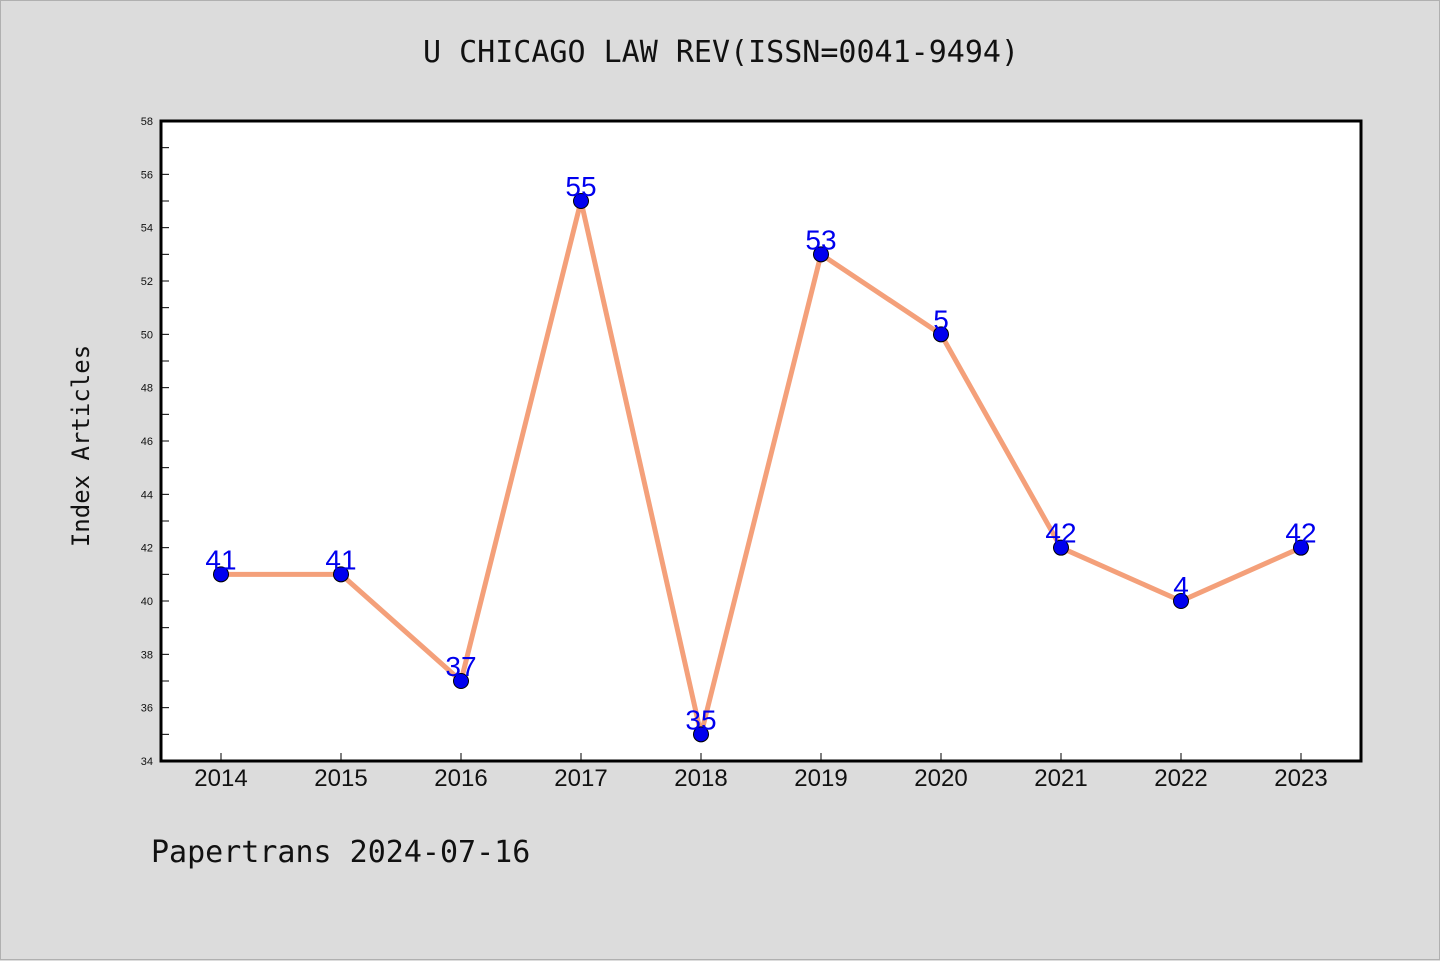 The height and width of the screenshot is (961, 1440). I want to click on y-tick-label: 58, so click(147, 122).